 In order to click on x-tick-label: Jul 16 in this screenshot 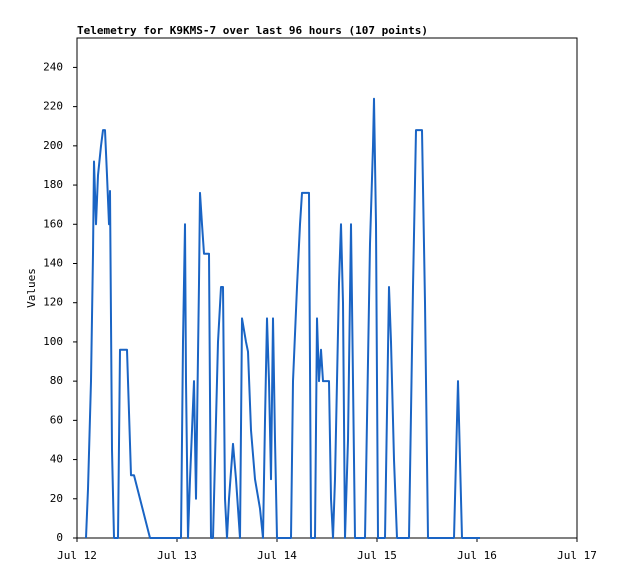, I will do `click(477, 555)`.